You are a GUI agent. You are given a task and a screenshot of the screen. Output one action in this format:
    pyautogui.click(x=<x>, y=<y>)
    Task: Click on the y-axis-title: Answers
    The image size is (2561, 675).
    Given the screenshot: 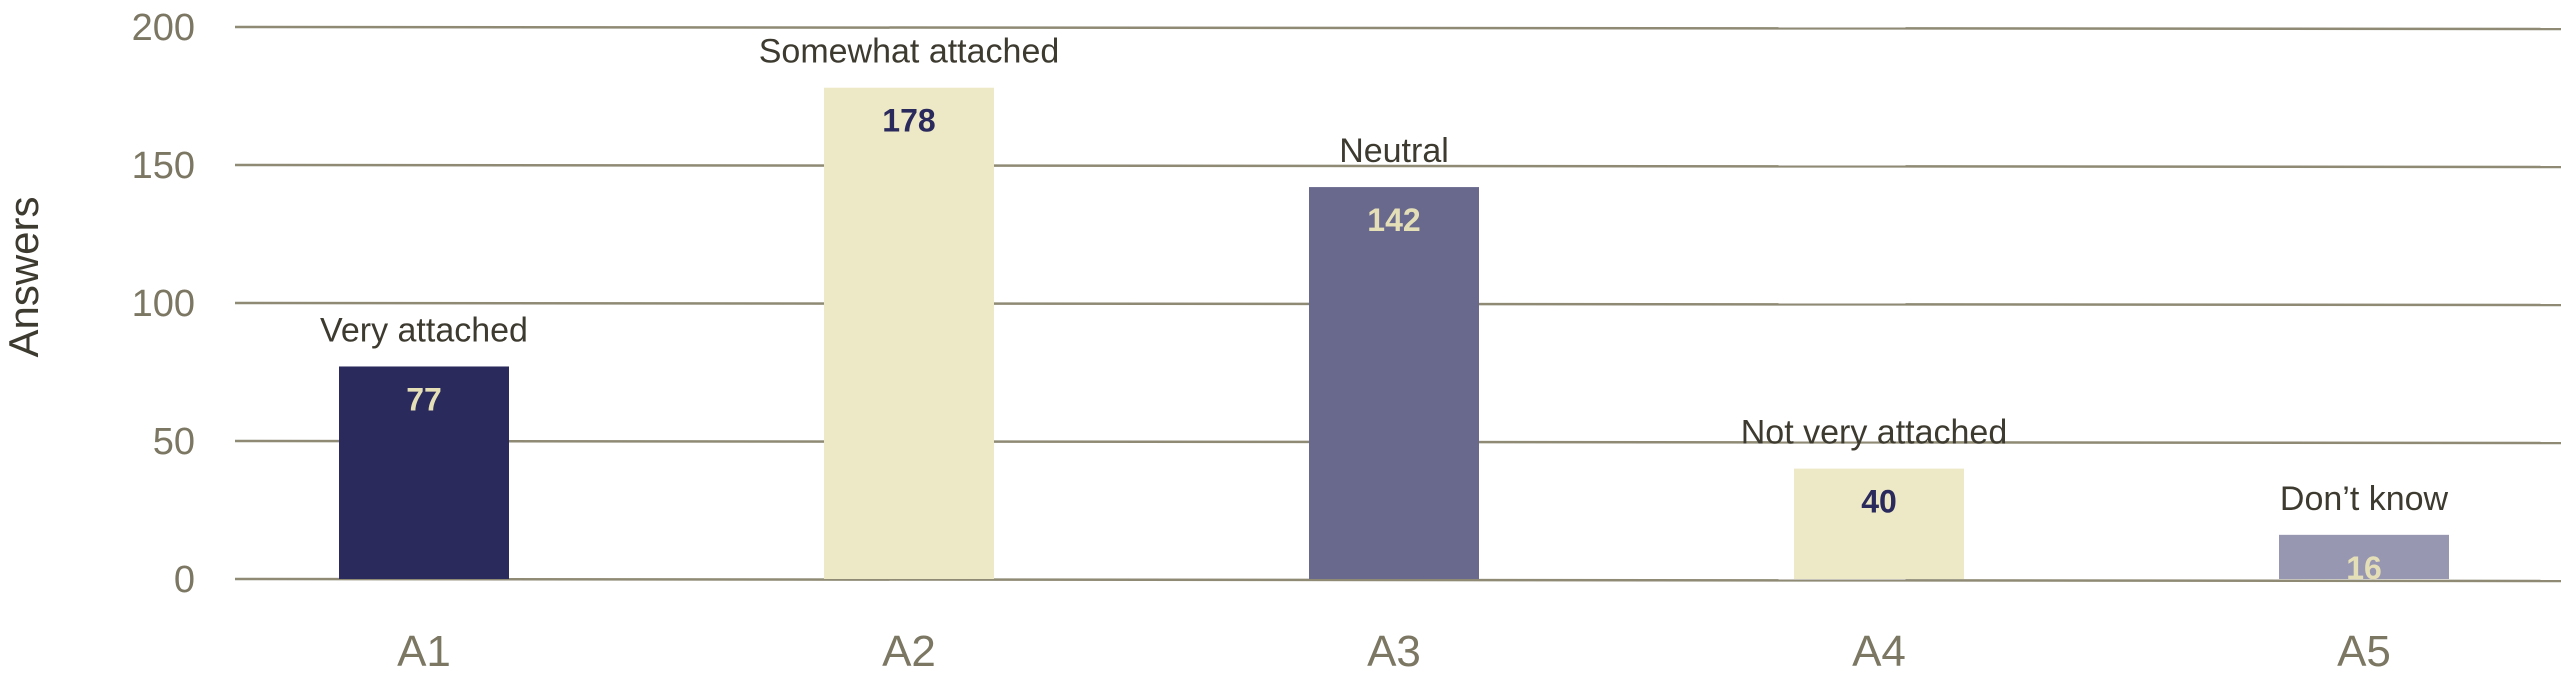 What is the action you would take?
    pyautogui.click(x=23, y=276)
    